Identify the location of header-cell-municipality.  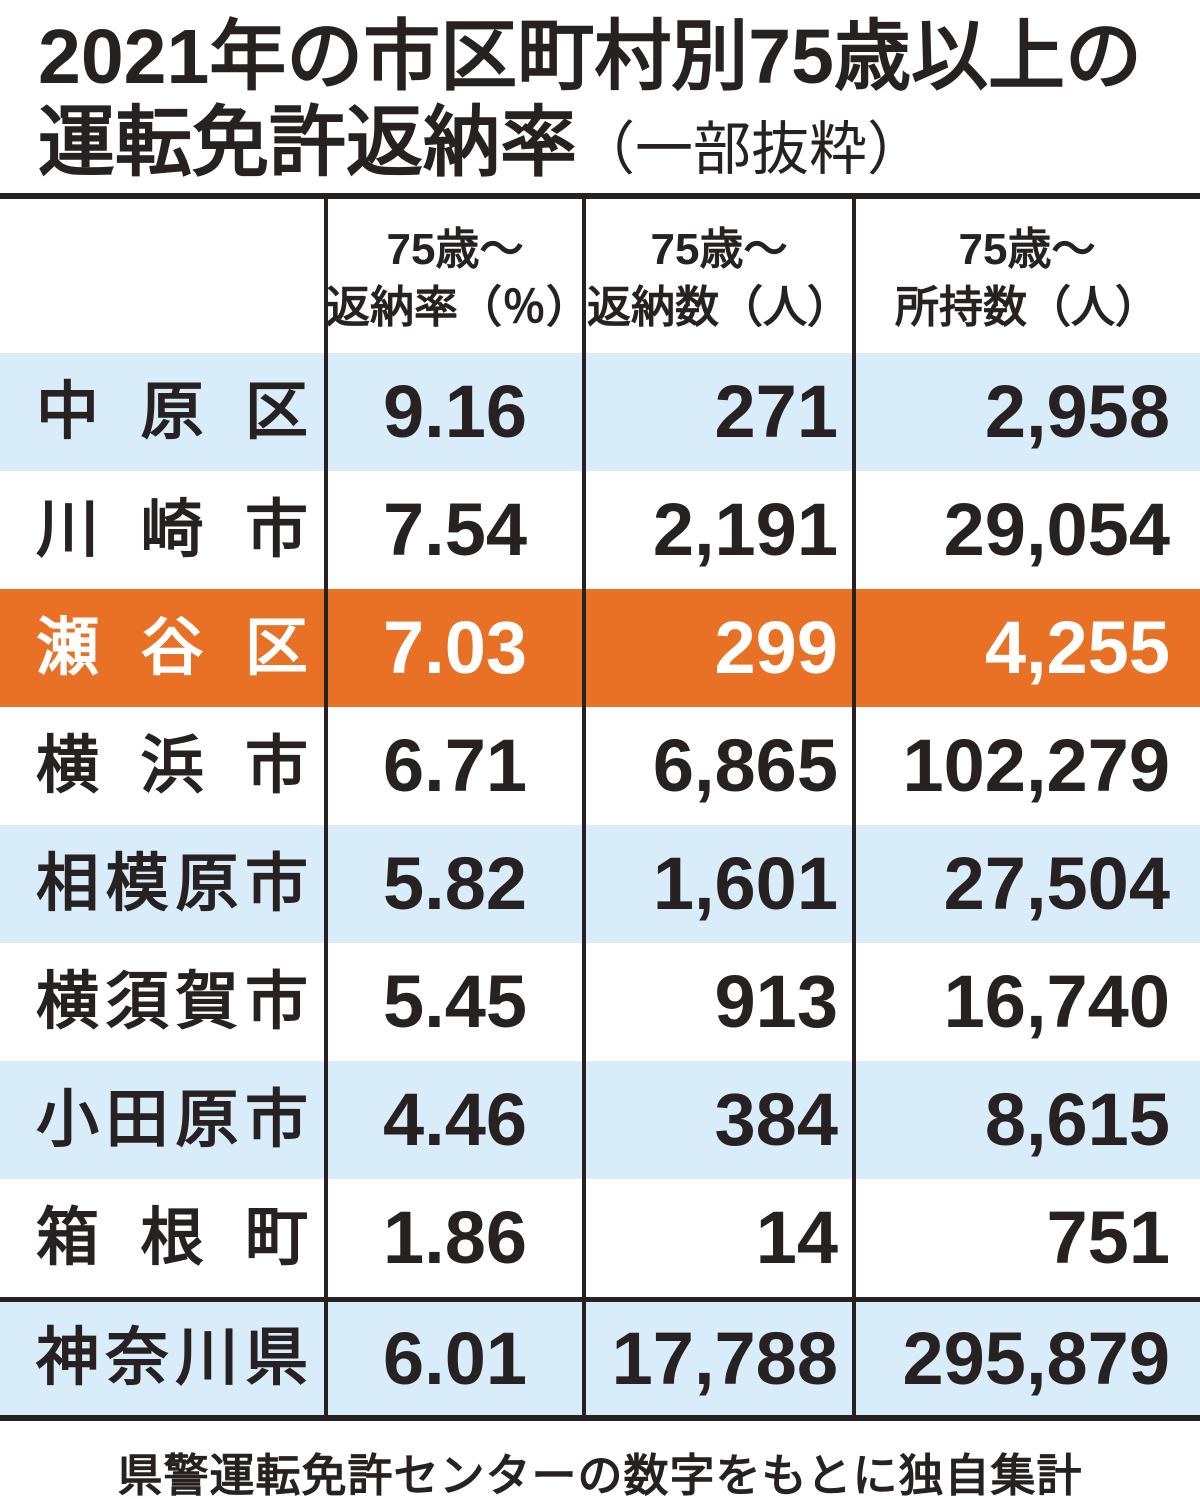
(163, 276).